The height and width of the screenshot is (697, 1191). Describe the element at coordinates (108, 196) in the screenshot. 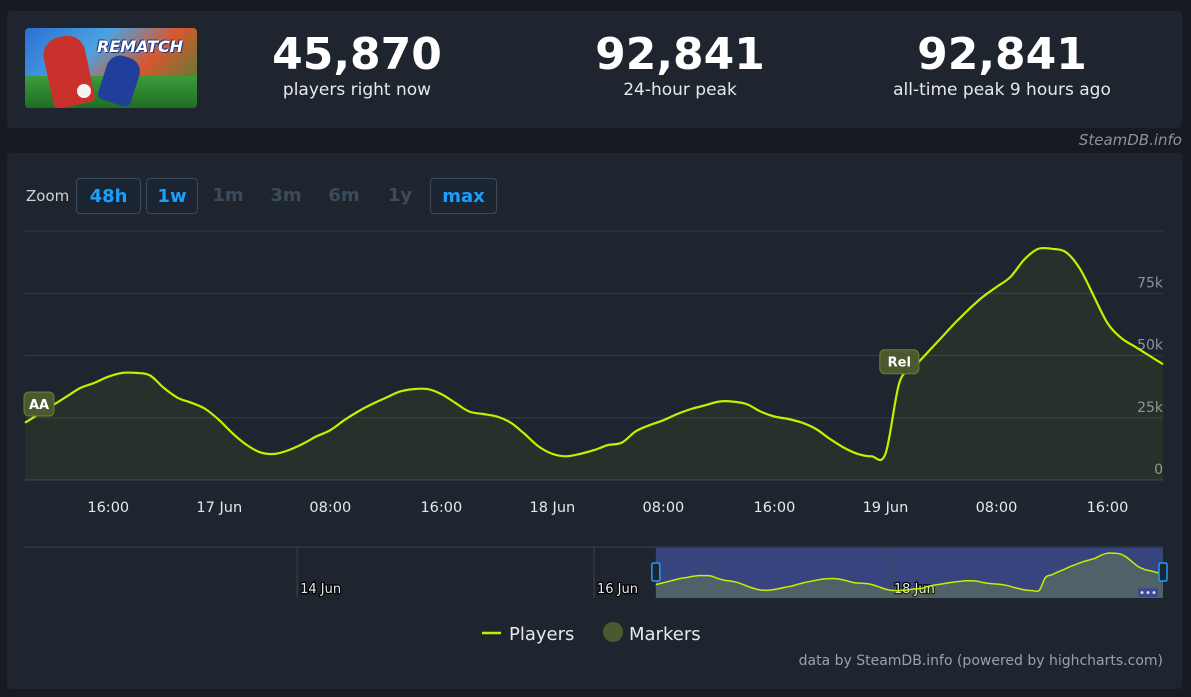

I see `zoom-48h-button: 48h` at that location.